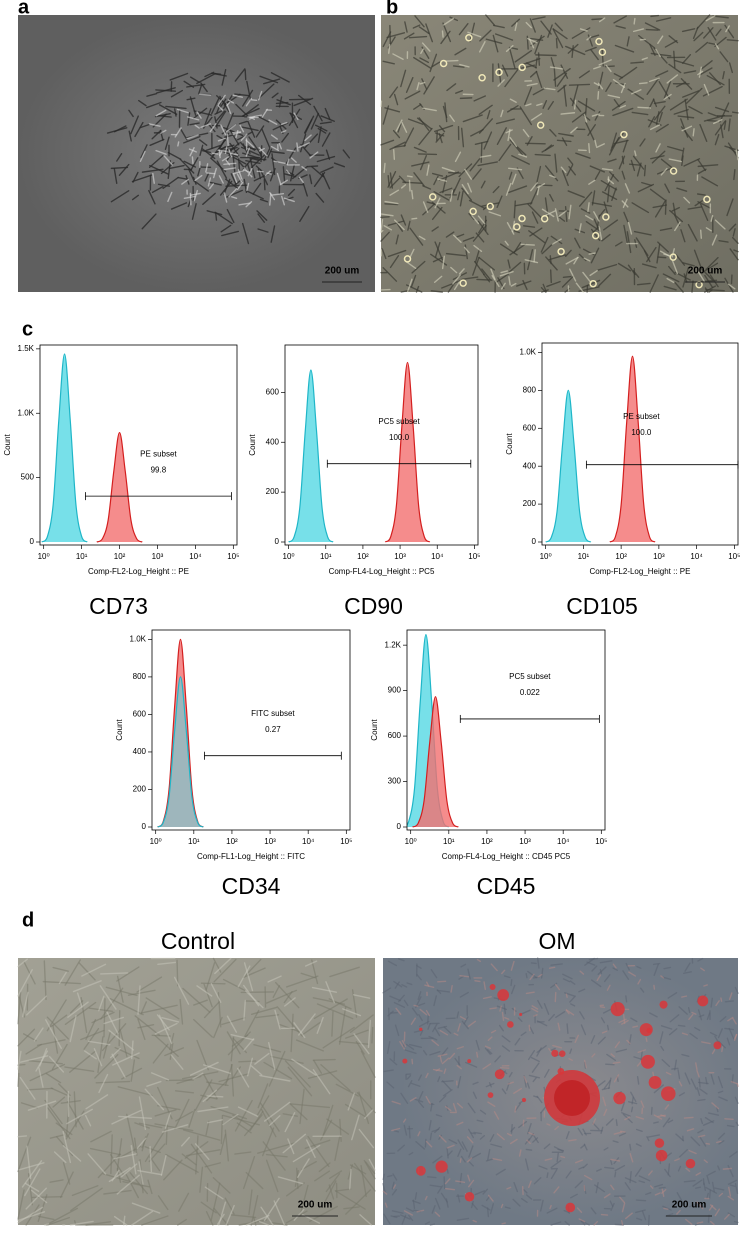  What do you see at coordinates (273, 391) in the screenshot?
I see `y-tick-label: 600` at bounding box center [273, 391].